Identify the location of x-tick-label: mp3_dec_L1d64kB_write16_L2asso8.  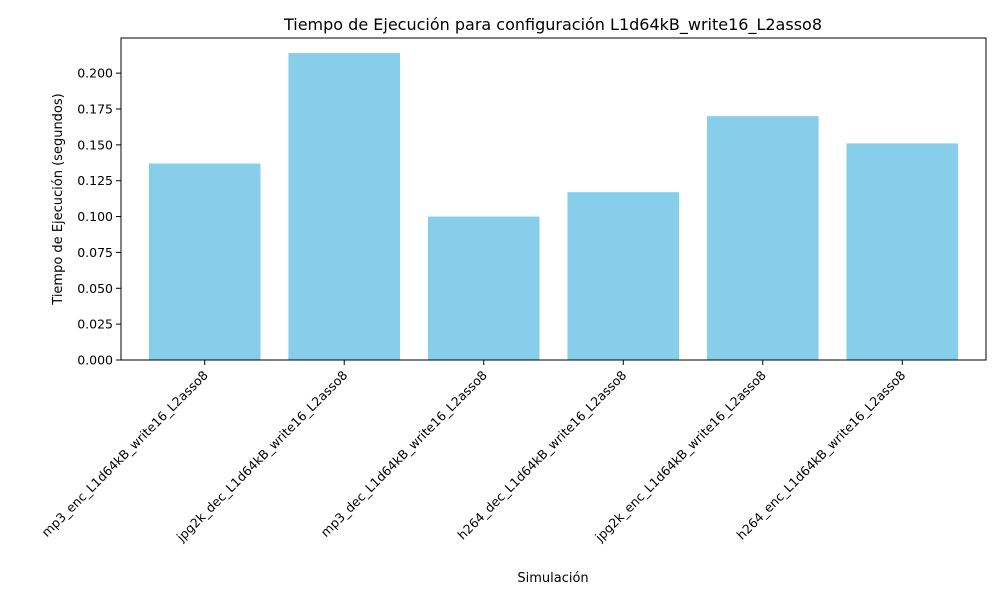
(404, 453).